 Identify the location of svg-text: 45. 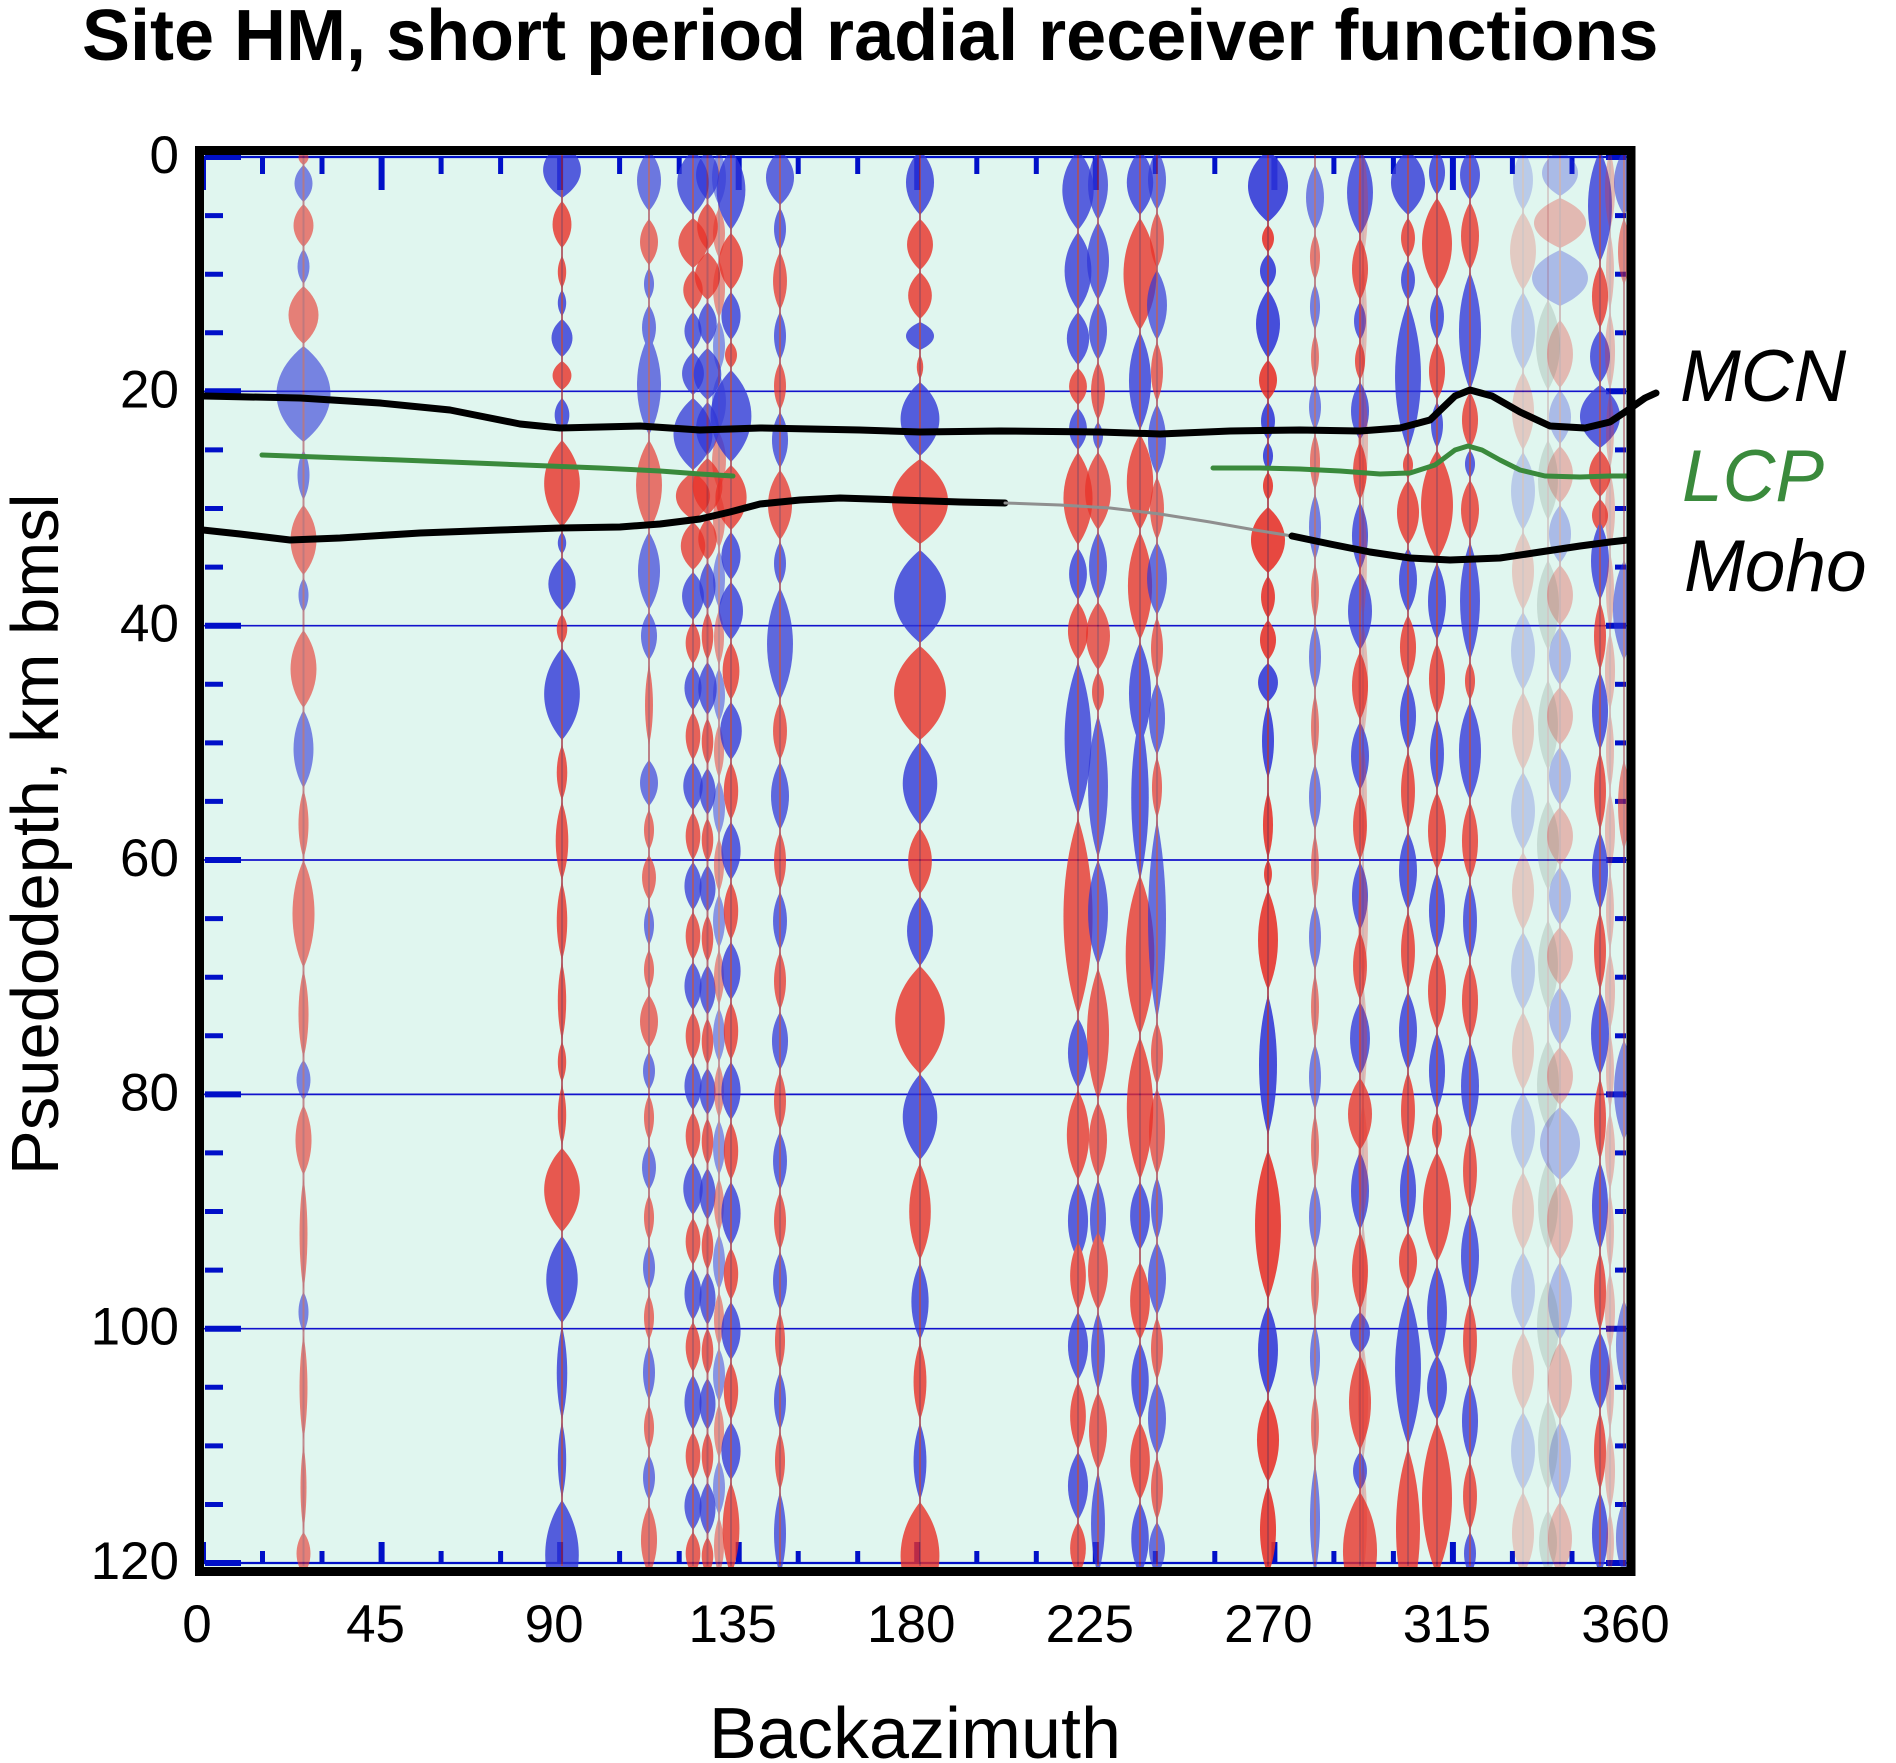
(375, 1624).